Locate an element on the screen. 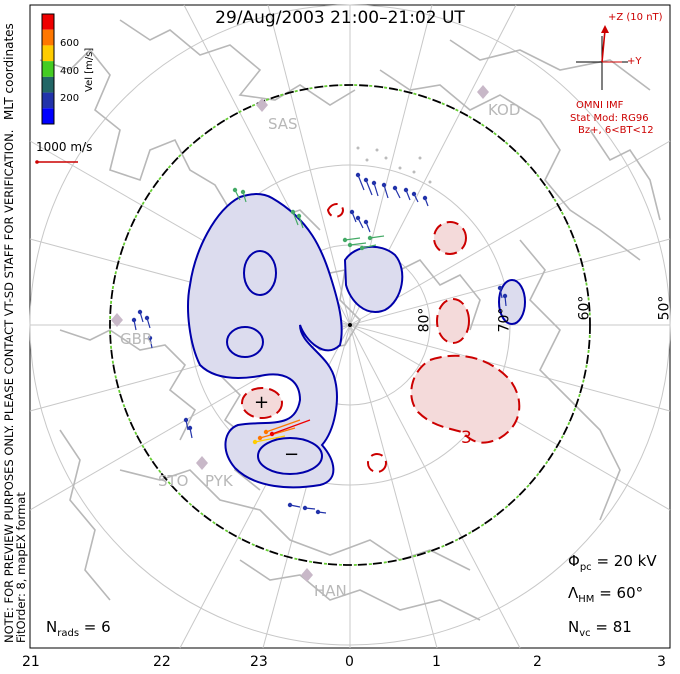 This screenshot has height=674, width=680. stat-n-vc-value: = 81 is located at coordinates (611, 627).